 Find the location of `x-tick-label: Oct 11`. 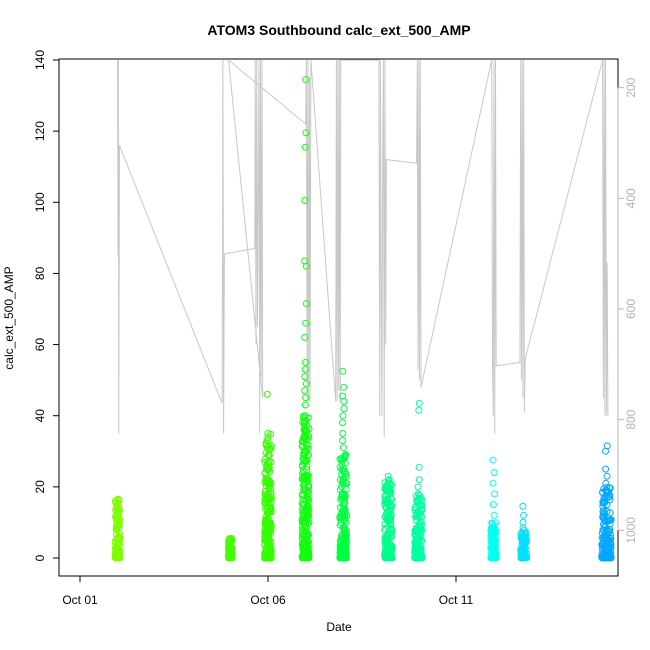

x-tick-label: Oct 11 is located at coordinates (456, 600).